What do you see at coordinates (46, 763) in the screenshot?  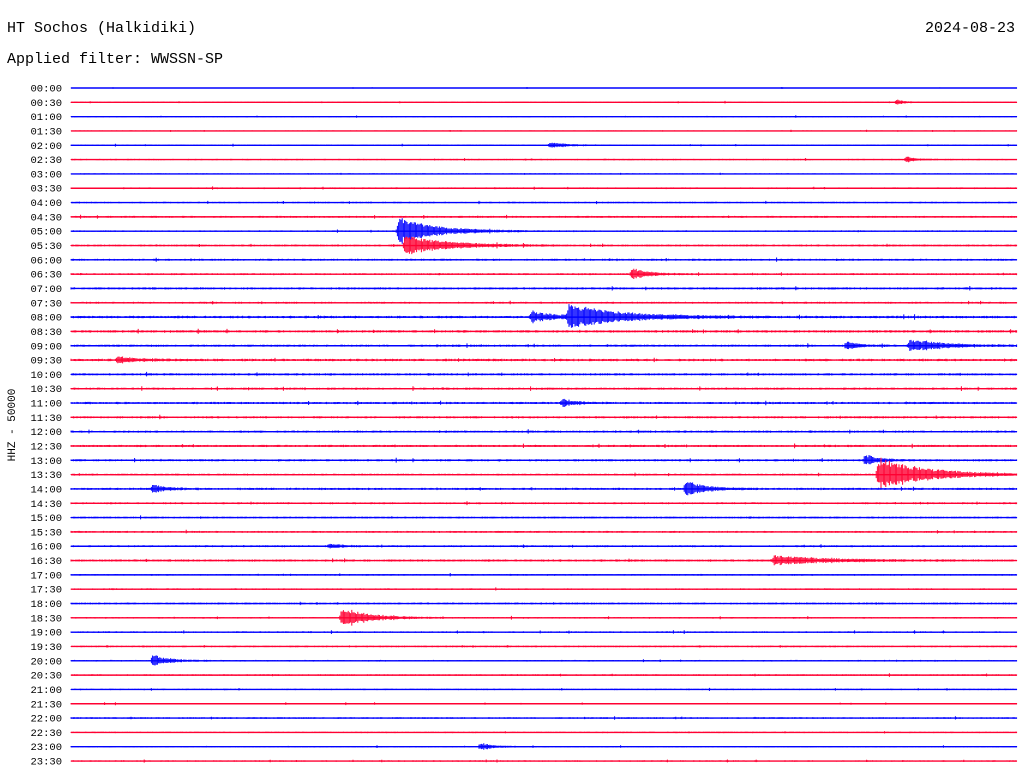 I see `row-label-2330: 23:30` at bounding box center [46, 763].